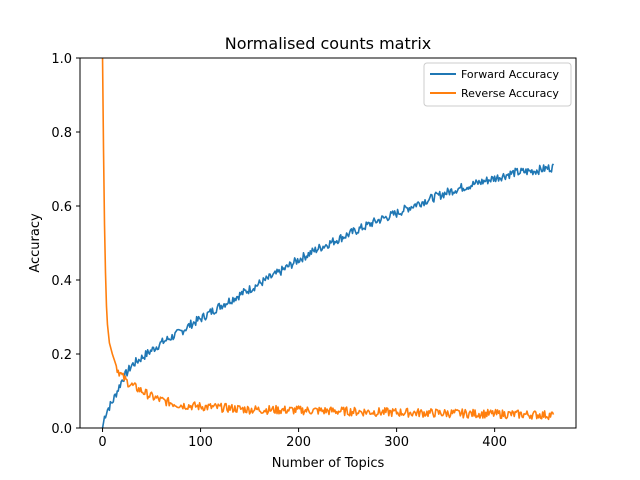  Describe the element at coordinates (494, 442) in the screenshot. I see `x-tick-label: 400` at that location.